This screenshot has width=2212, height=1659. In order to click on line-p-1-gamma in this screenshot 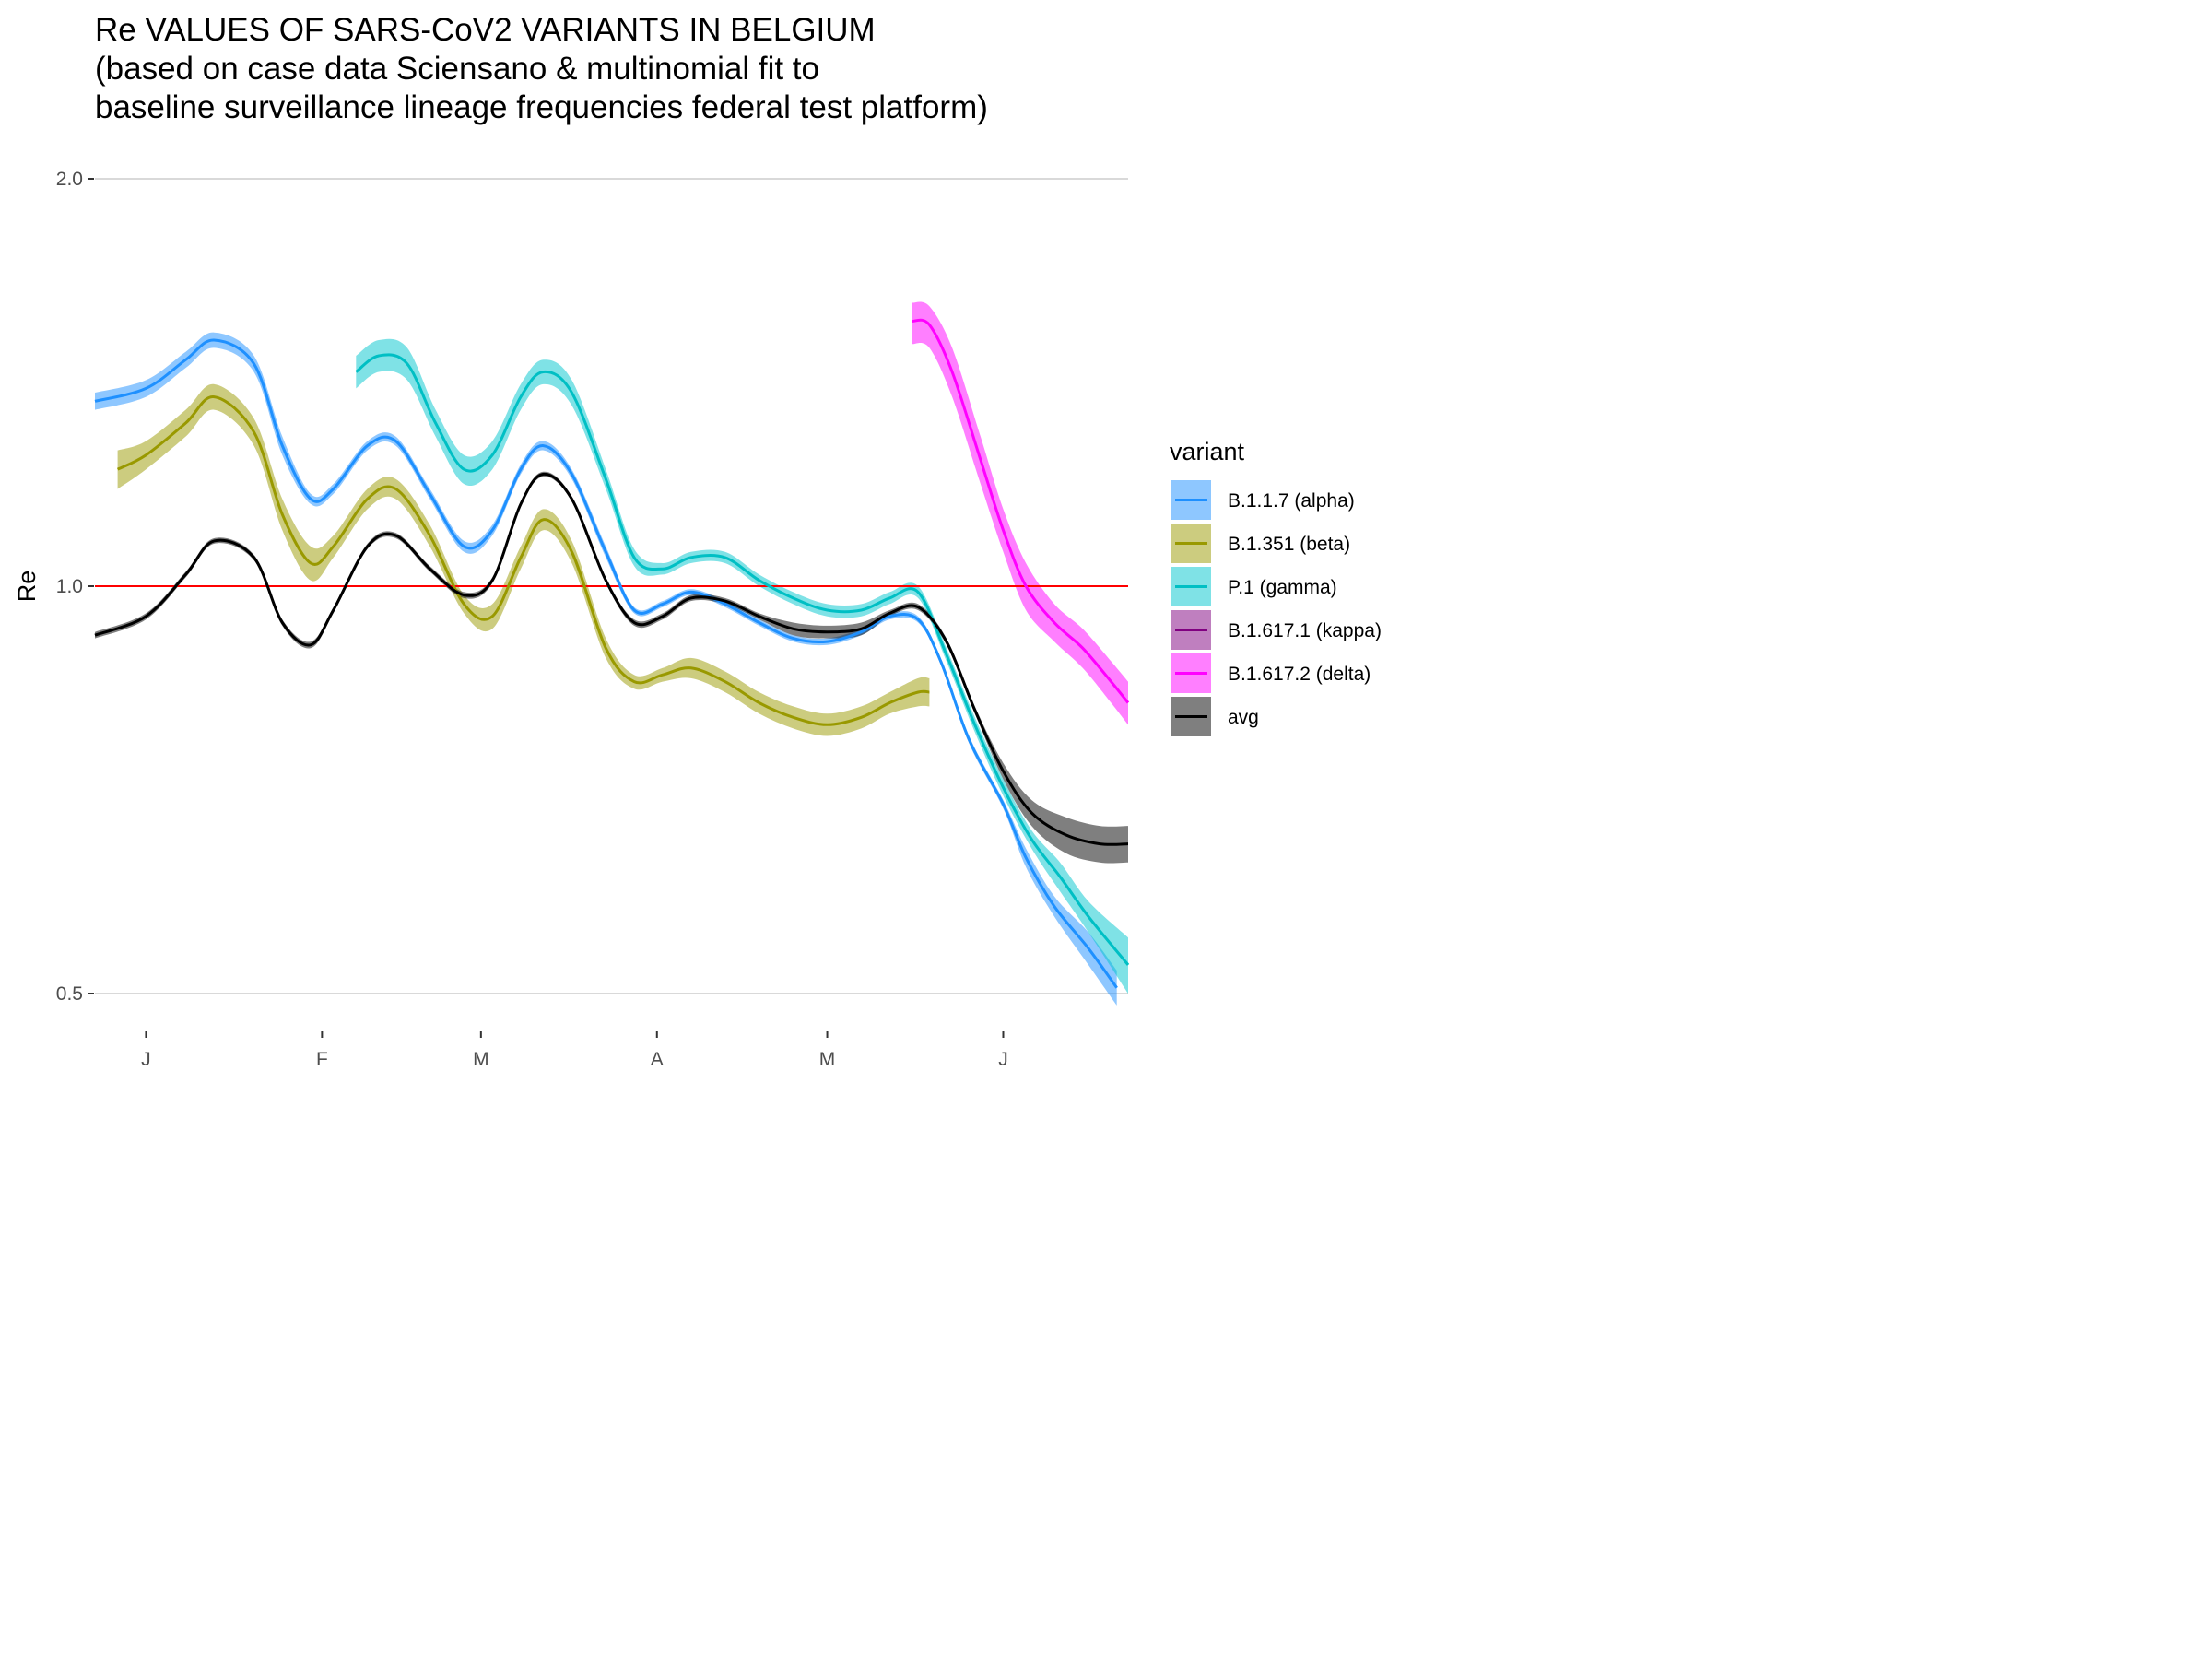, I will do `click(742, 659)`.